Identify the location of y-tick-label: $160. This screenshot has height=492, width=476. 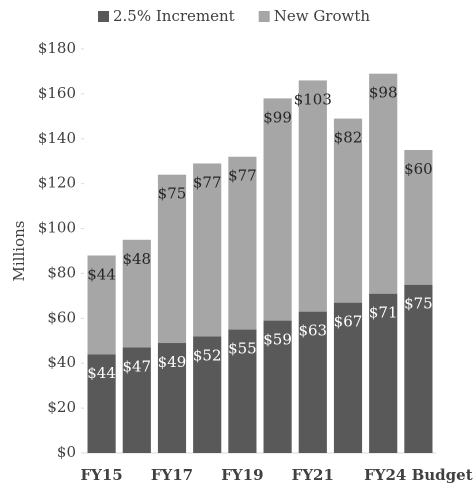
(57, 93).